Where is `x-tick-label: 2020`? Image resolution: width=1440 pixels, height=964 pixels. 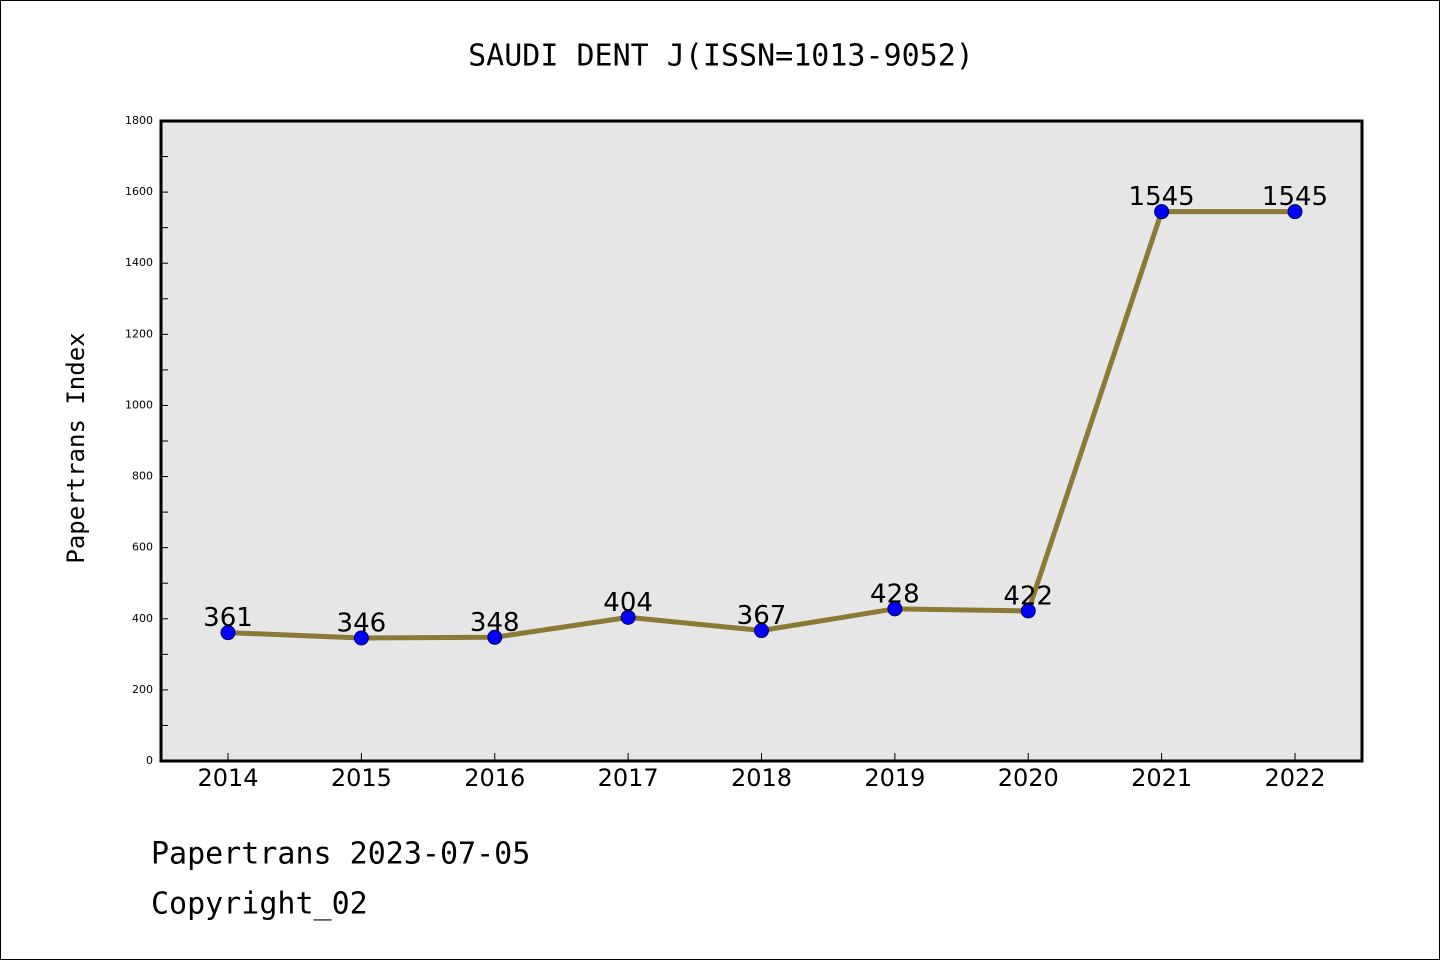 x-tick-label: 2020 is located at coordinates (1028, 778).